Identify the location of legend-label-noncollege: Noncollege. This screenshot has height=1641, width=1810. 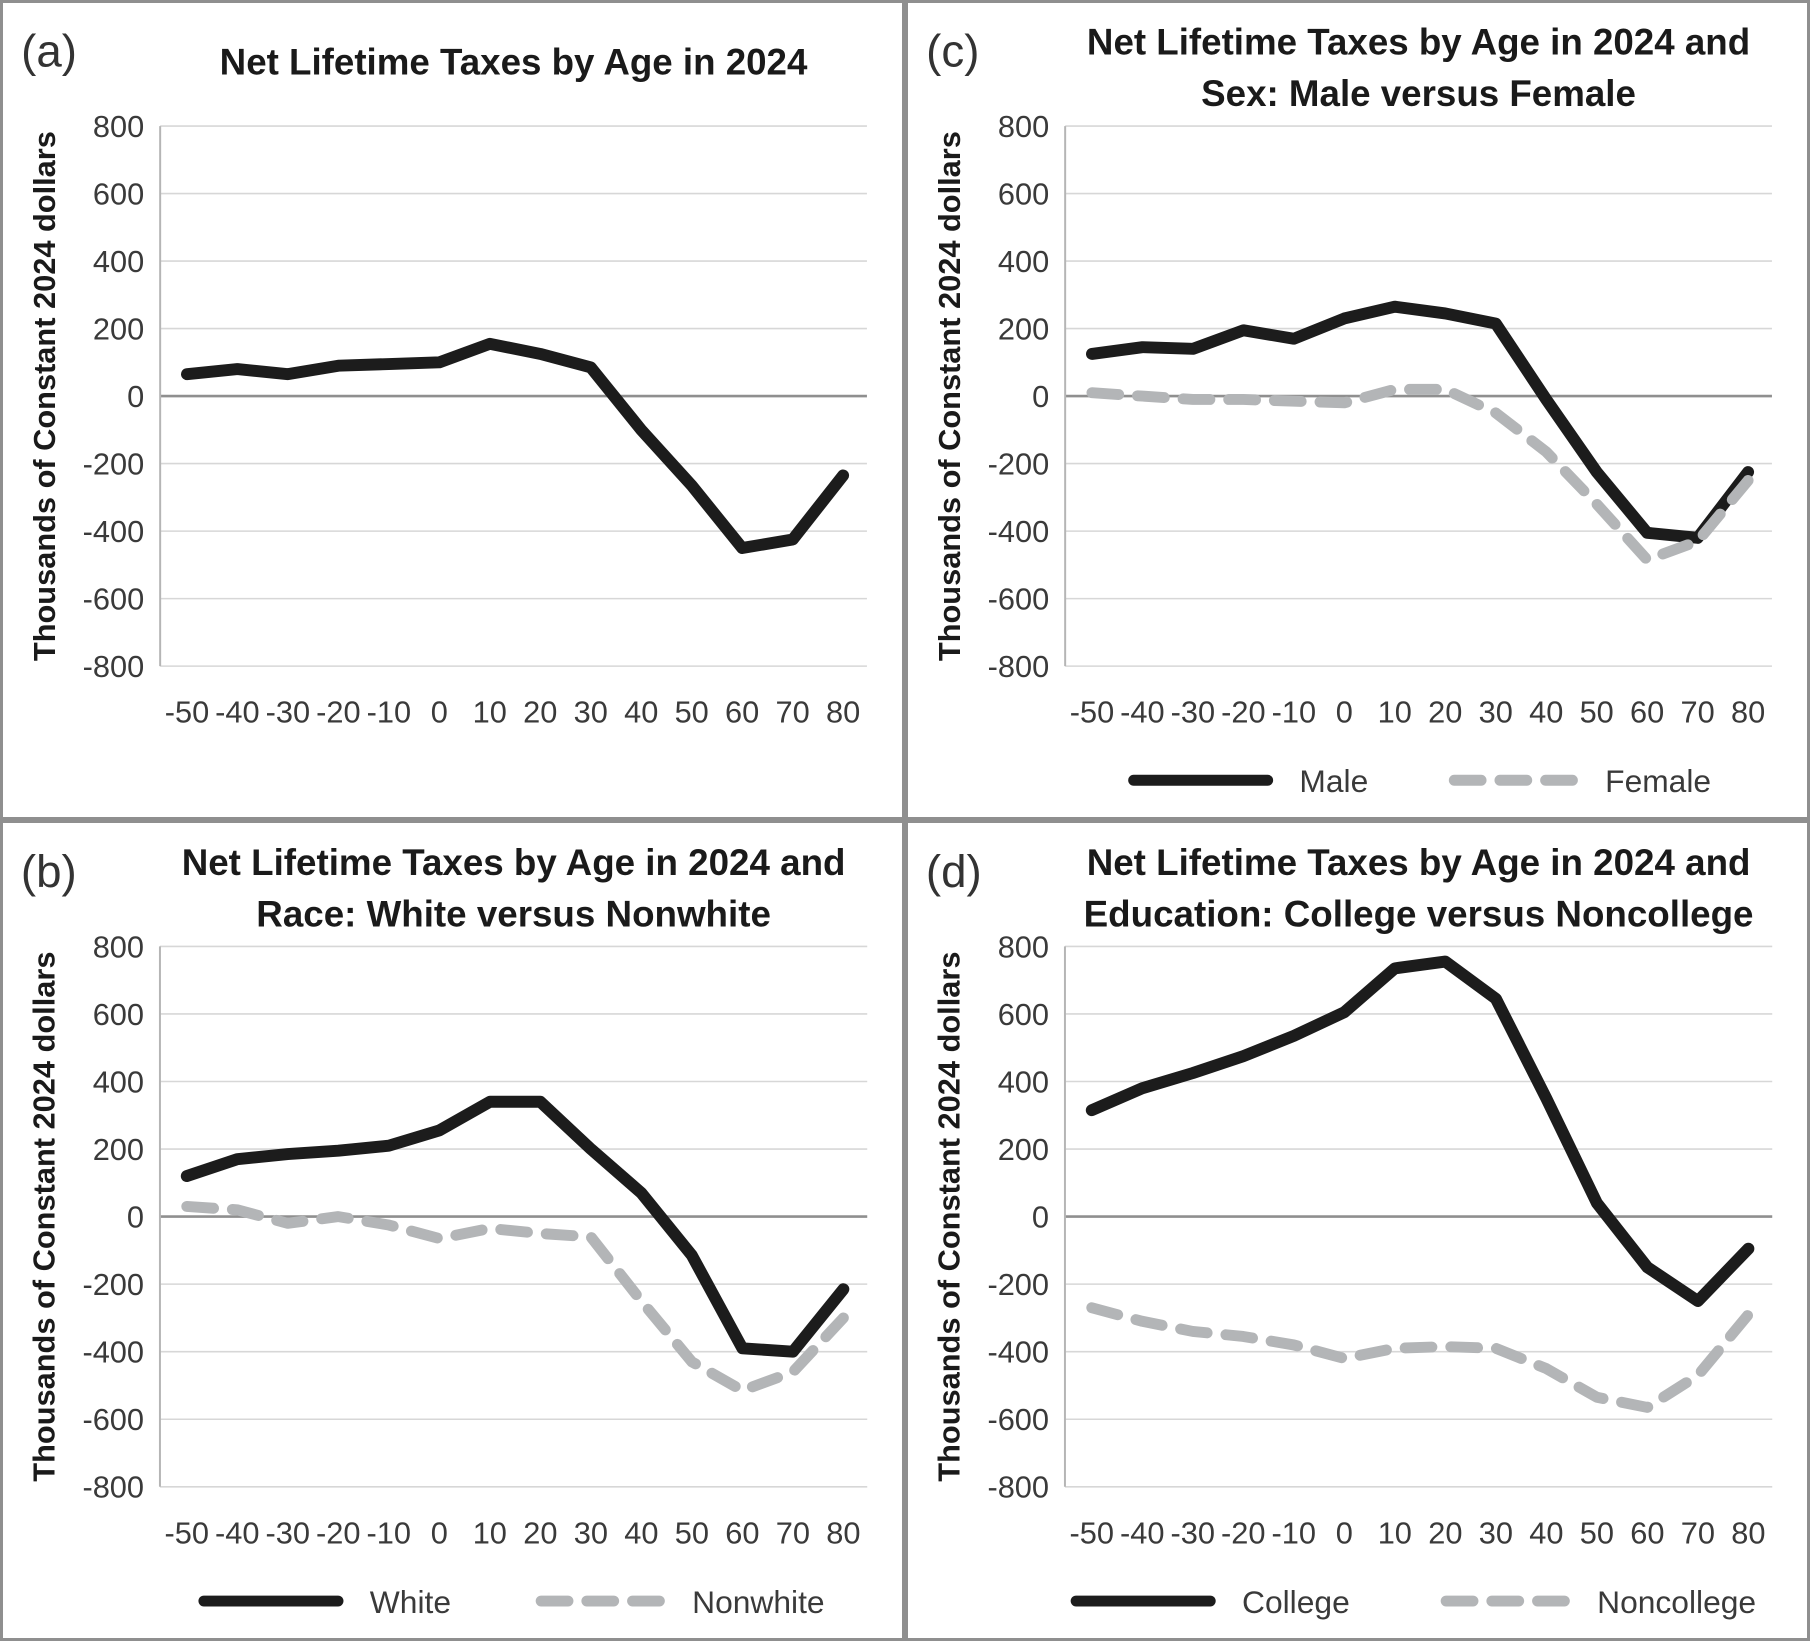
(1676, 1602).